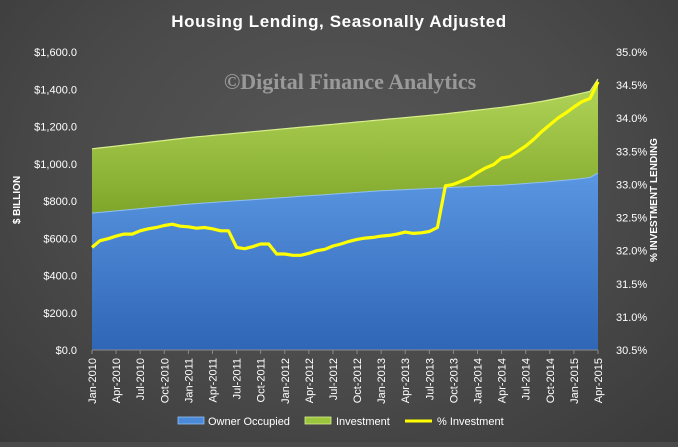 The height and width of the screenshot is (447, 678). I want to click on x-tick-label: Jan-2010, so click(93, 381).